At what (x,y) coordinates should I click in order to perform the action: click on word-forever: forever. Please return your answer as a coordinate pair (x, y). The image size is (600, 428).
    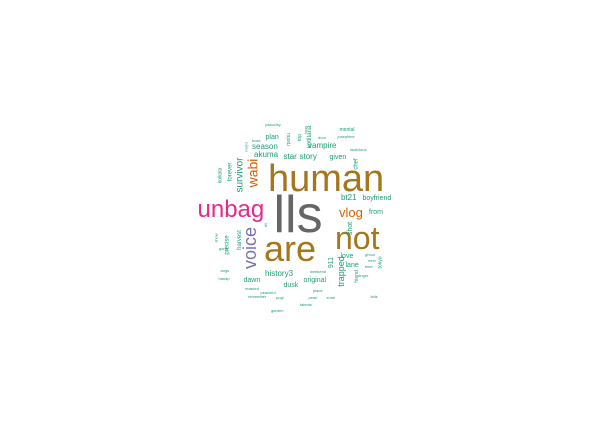
    Looking at the image, I should click on (229, 172).